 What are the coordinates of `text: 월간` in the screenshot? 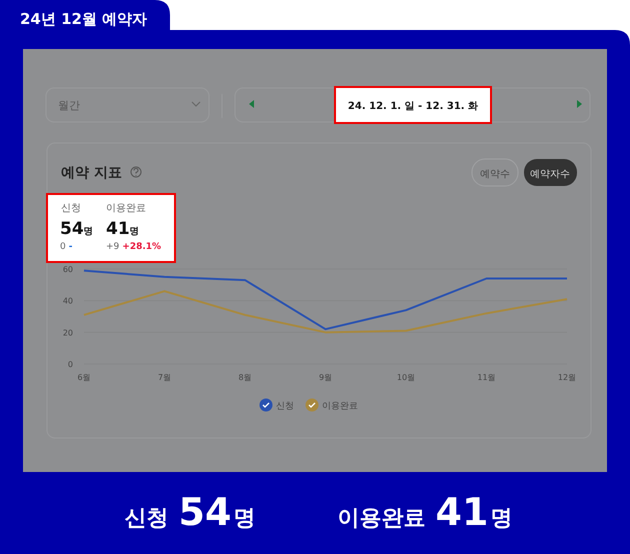 It's located at (69, 105).